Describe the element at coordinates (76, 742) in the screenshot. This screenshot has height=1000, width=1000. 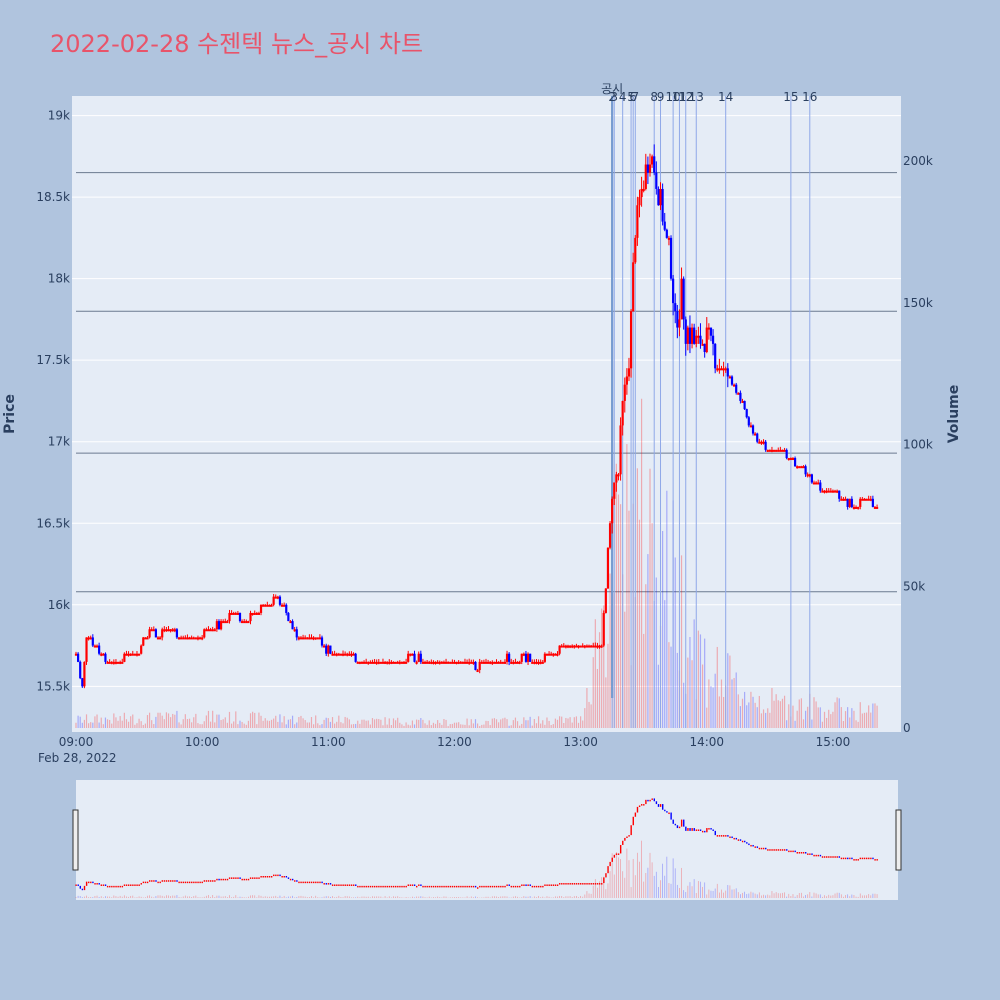
I see `x-tick-label: 09:00` at that location.